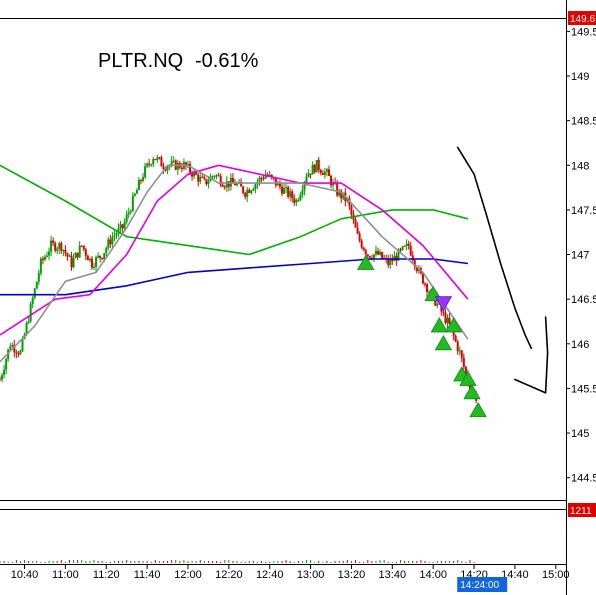 This screenshot has width=596, height=595. Describe the element at coordinates (580, 256) in the screenshot. I see `y-tick-label: 147` at that location.